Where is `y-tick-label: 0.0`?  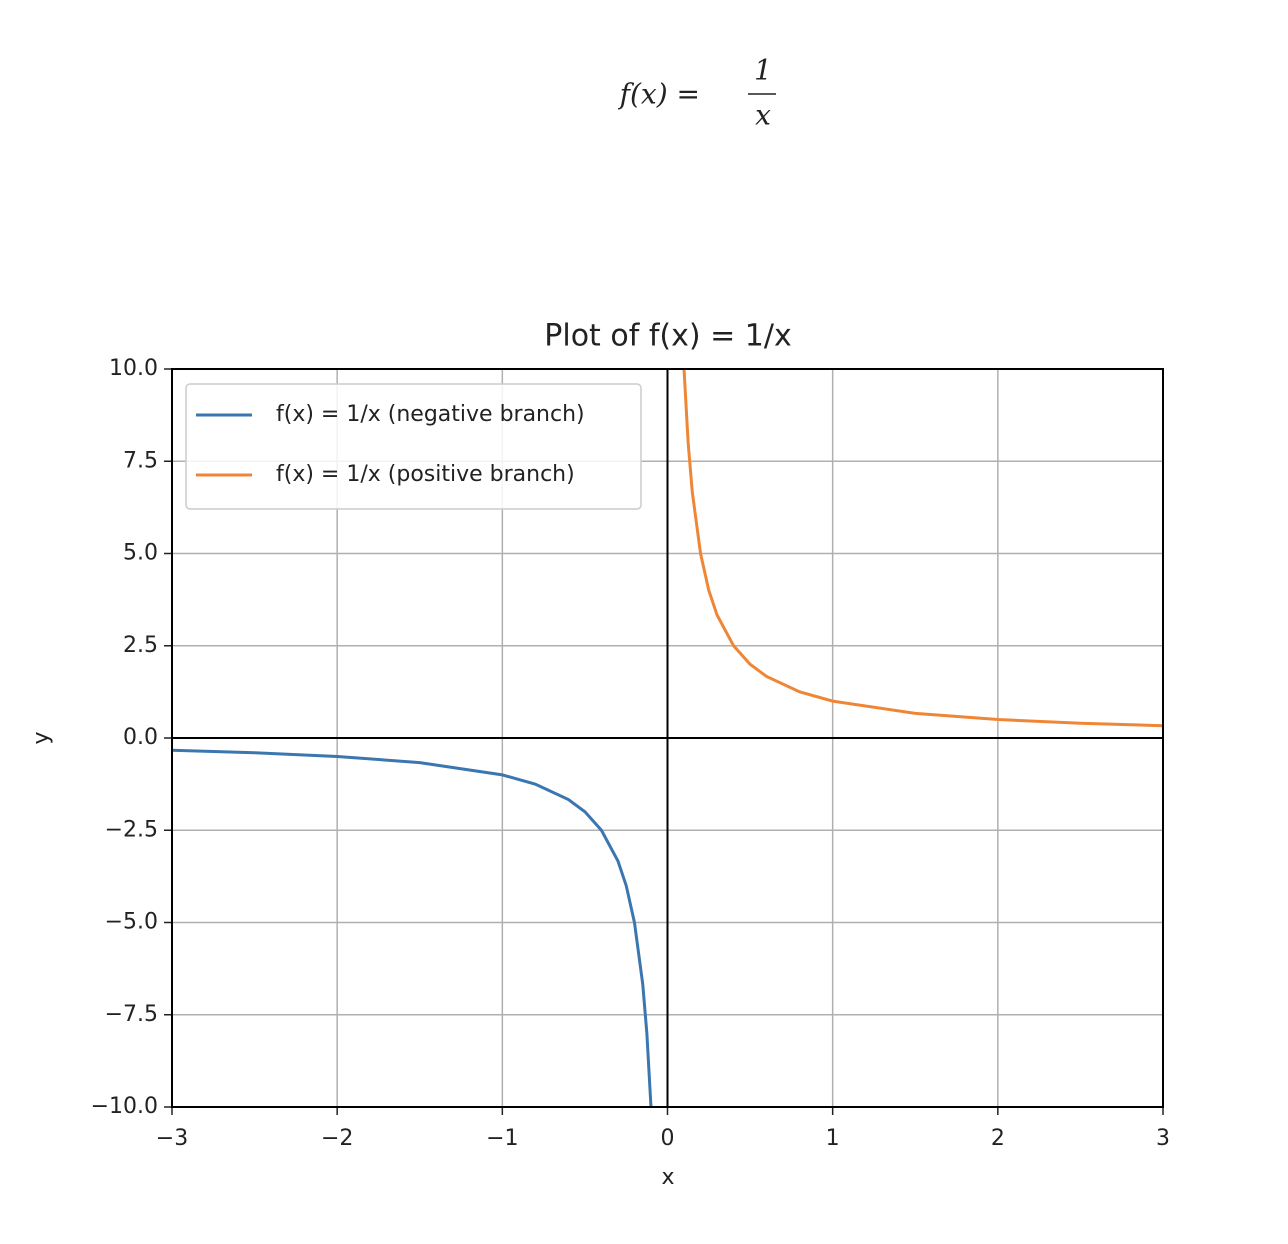
y-tick-label: 0.0 is located at coordinates (140, 737).